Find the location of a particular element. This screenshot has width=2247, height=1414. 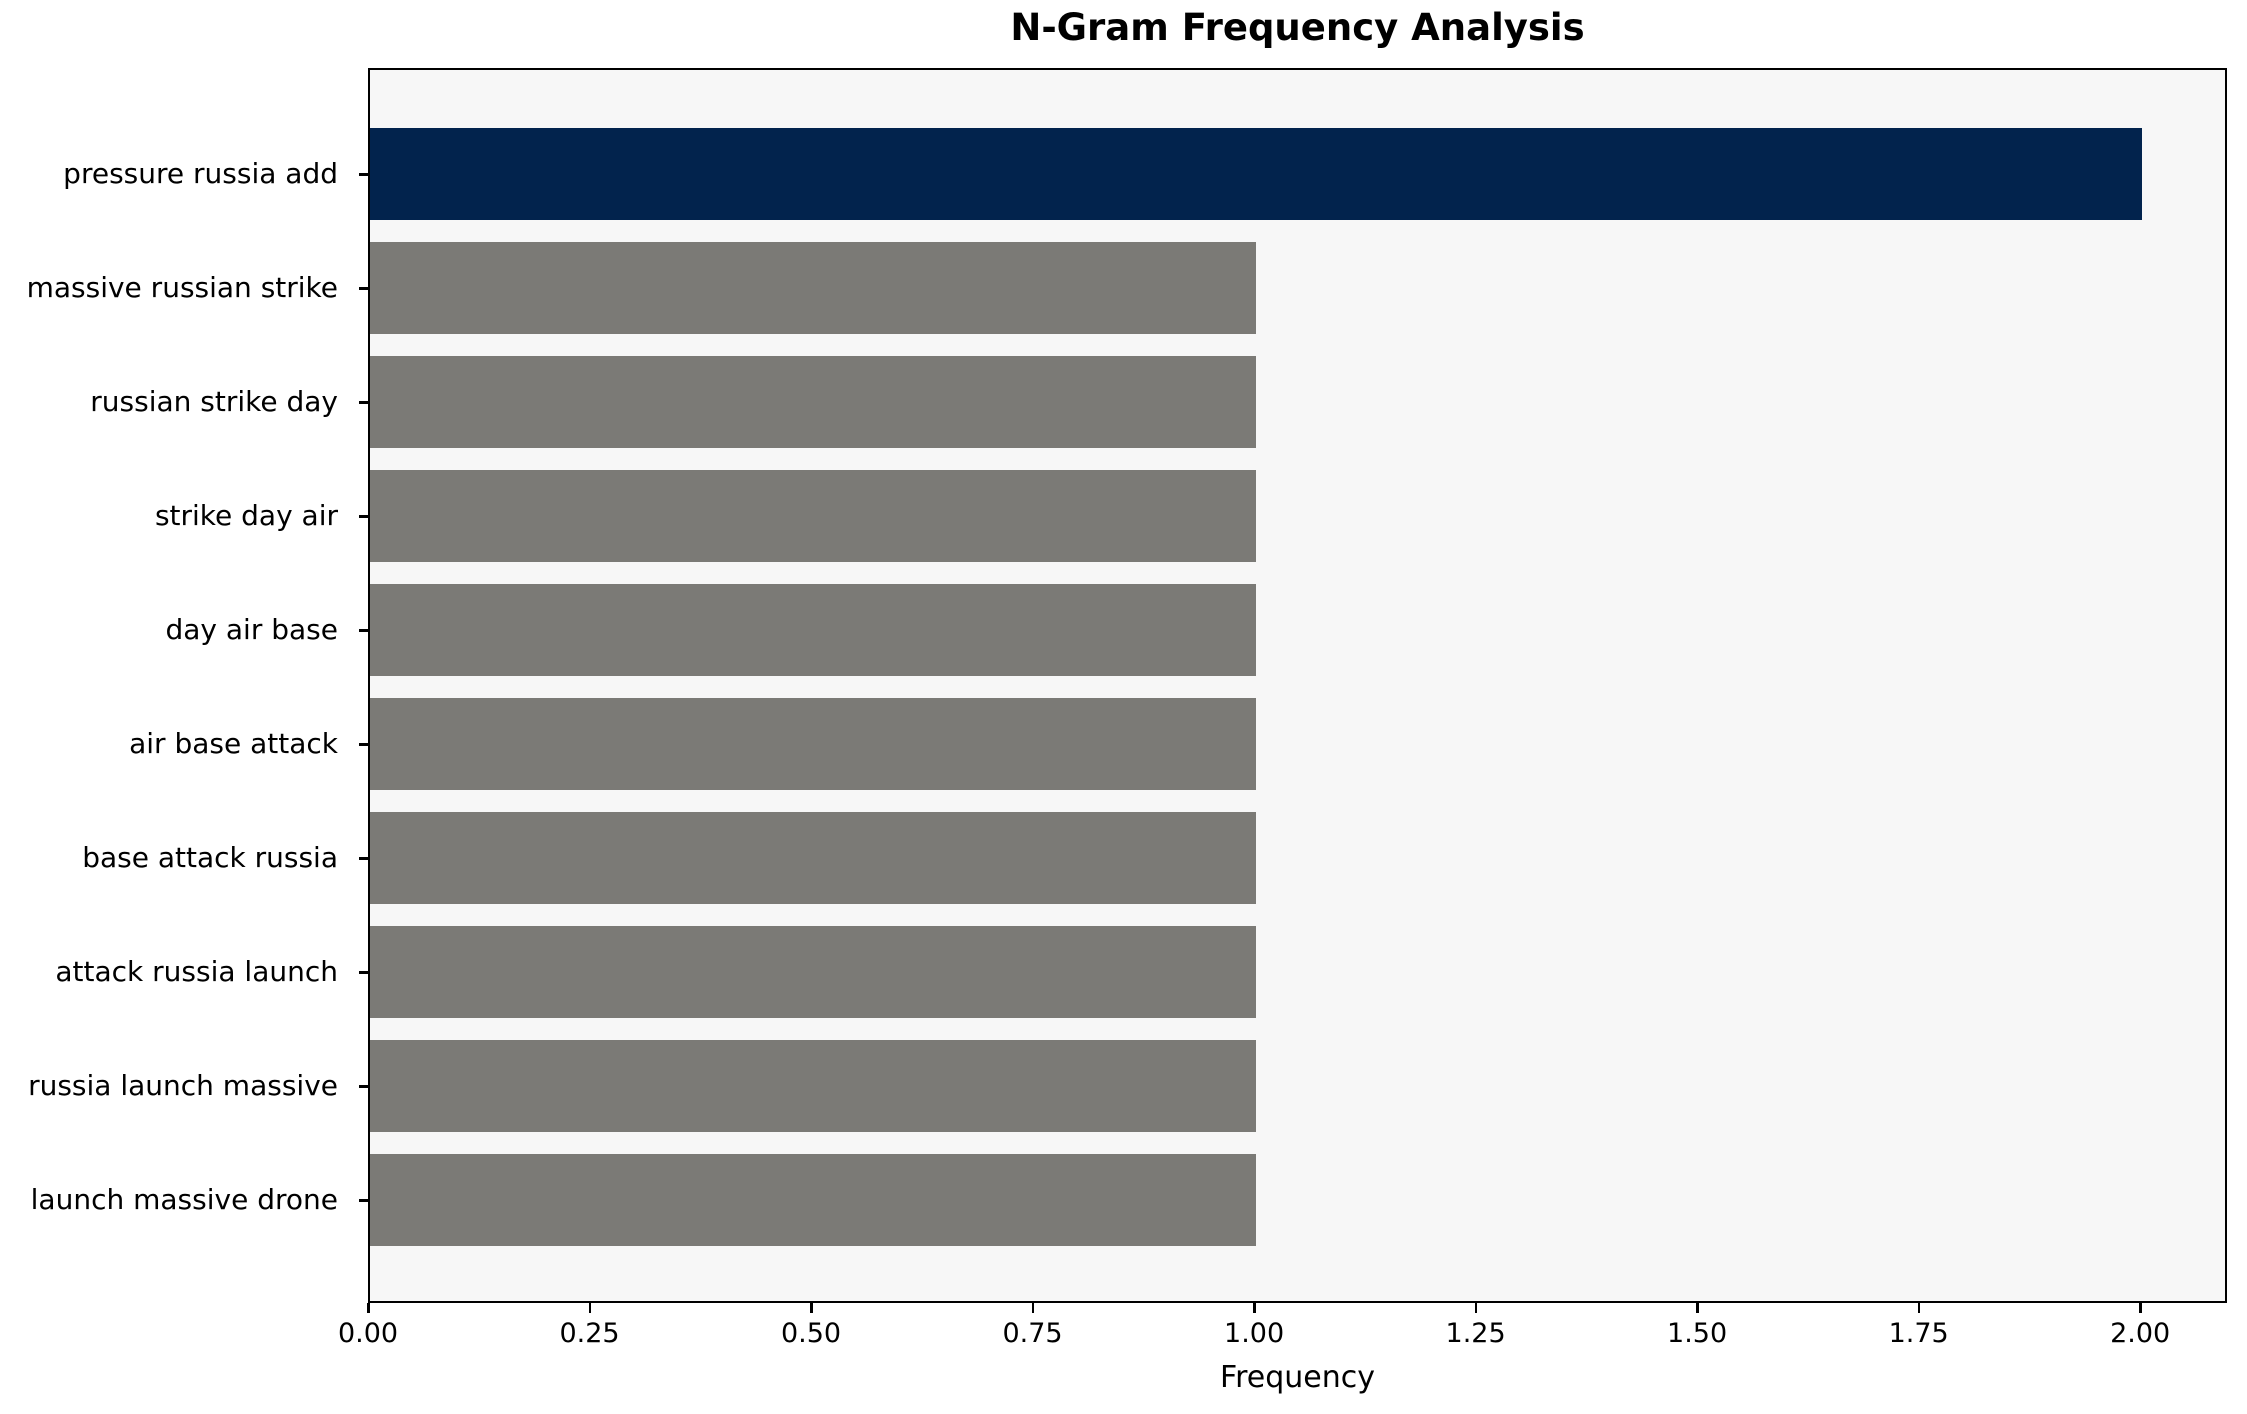

x-tick-label: 0.50 is located at coordinates (811, 1333).